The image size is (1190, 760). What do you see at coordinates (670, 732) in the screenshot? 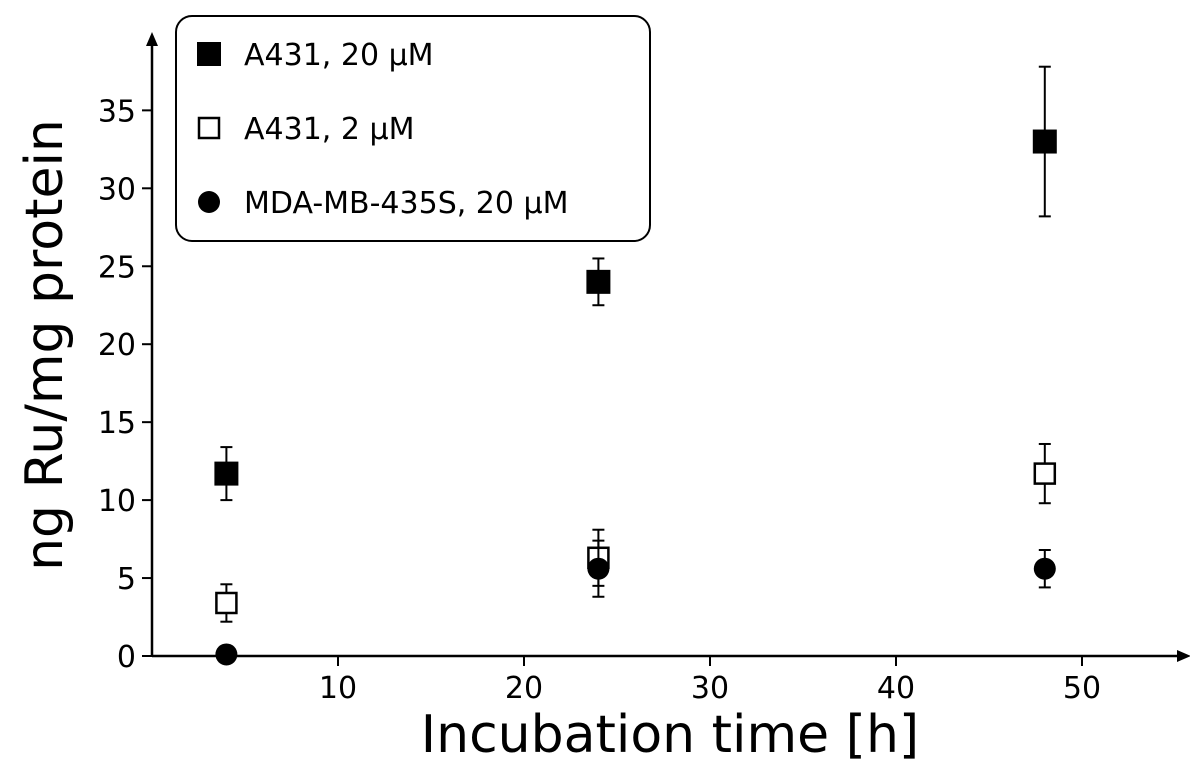
I see `x-axis-title: Incubation time [h]` at bounding box center [670, 732].